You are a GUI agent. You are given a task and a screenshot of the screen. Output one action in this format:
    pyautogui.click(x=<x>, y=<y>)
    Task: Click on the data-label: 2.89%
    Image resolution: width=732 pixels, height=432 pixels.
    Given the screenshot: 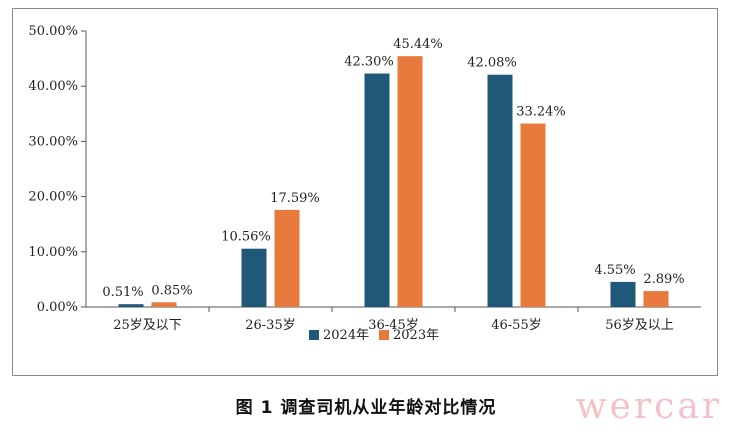 What is the action you would take?
    pyautogui.click(x=663, y=279)
    